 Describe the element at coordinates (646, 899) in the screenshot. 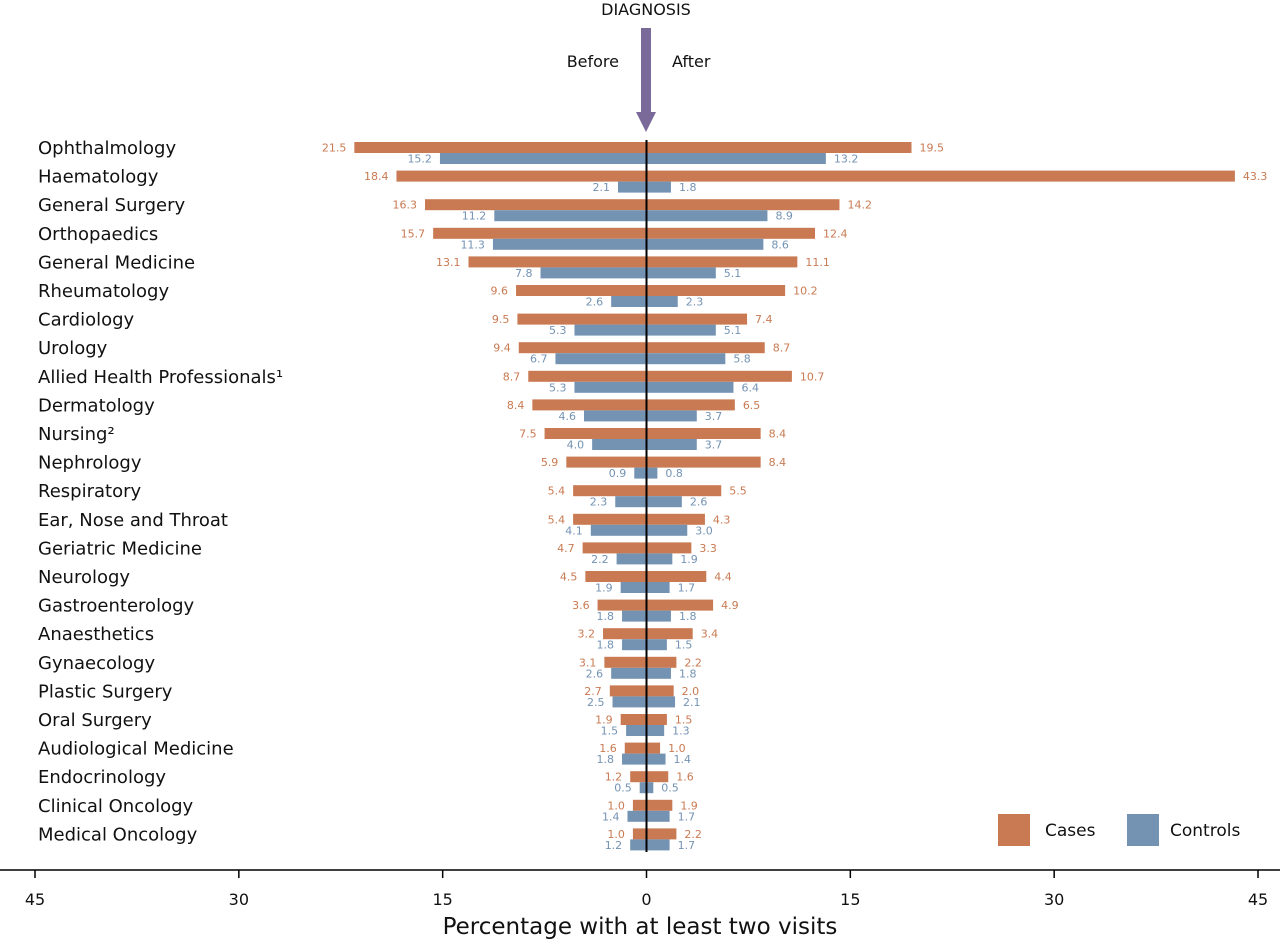

I see `x-tick-label: 0` at that location.